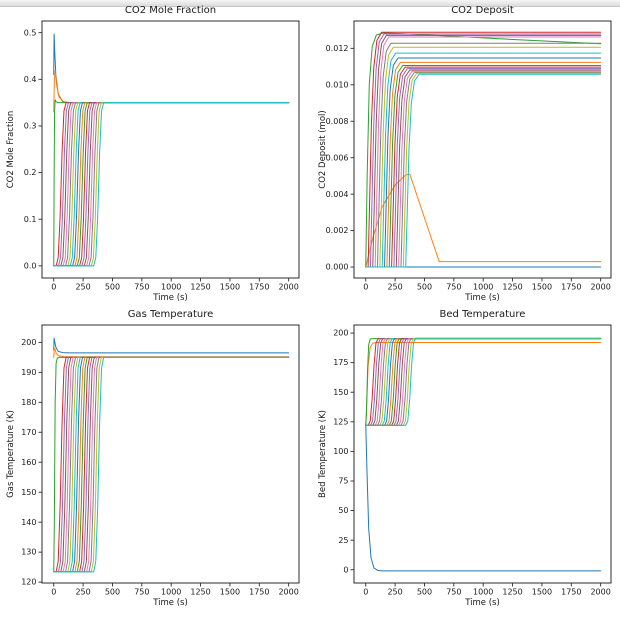 The width and height of the screenshot is (620, 620). Describe the element at coordinates (337, 84) in the screenshot. I see `y-tick-label: 0.010` at that location.